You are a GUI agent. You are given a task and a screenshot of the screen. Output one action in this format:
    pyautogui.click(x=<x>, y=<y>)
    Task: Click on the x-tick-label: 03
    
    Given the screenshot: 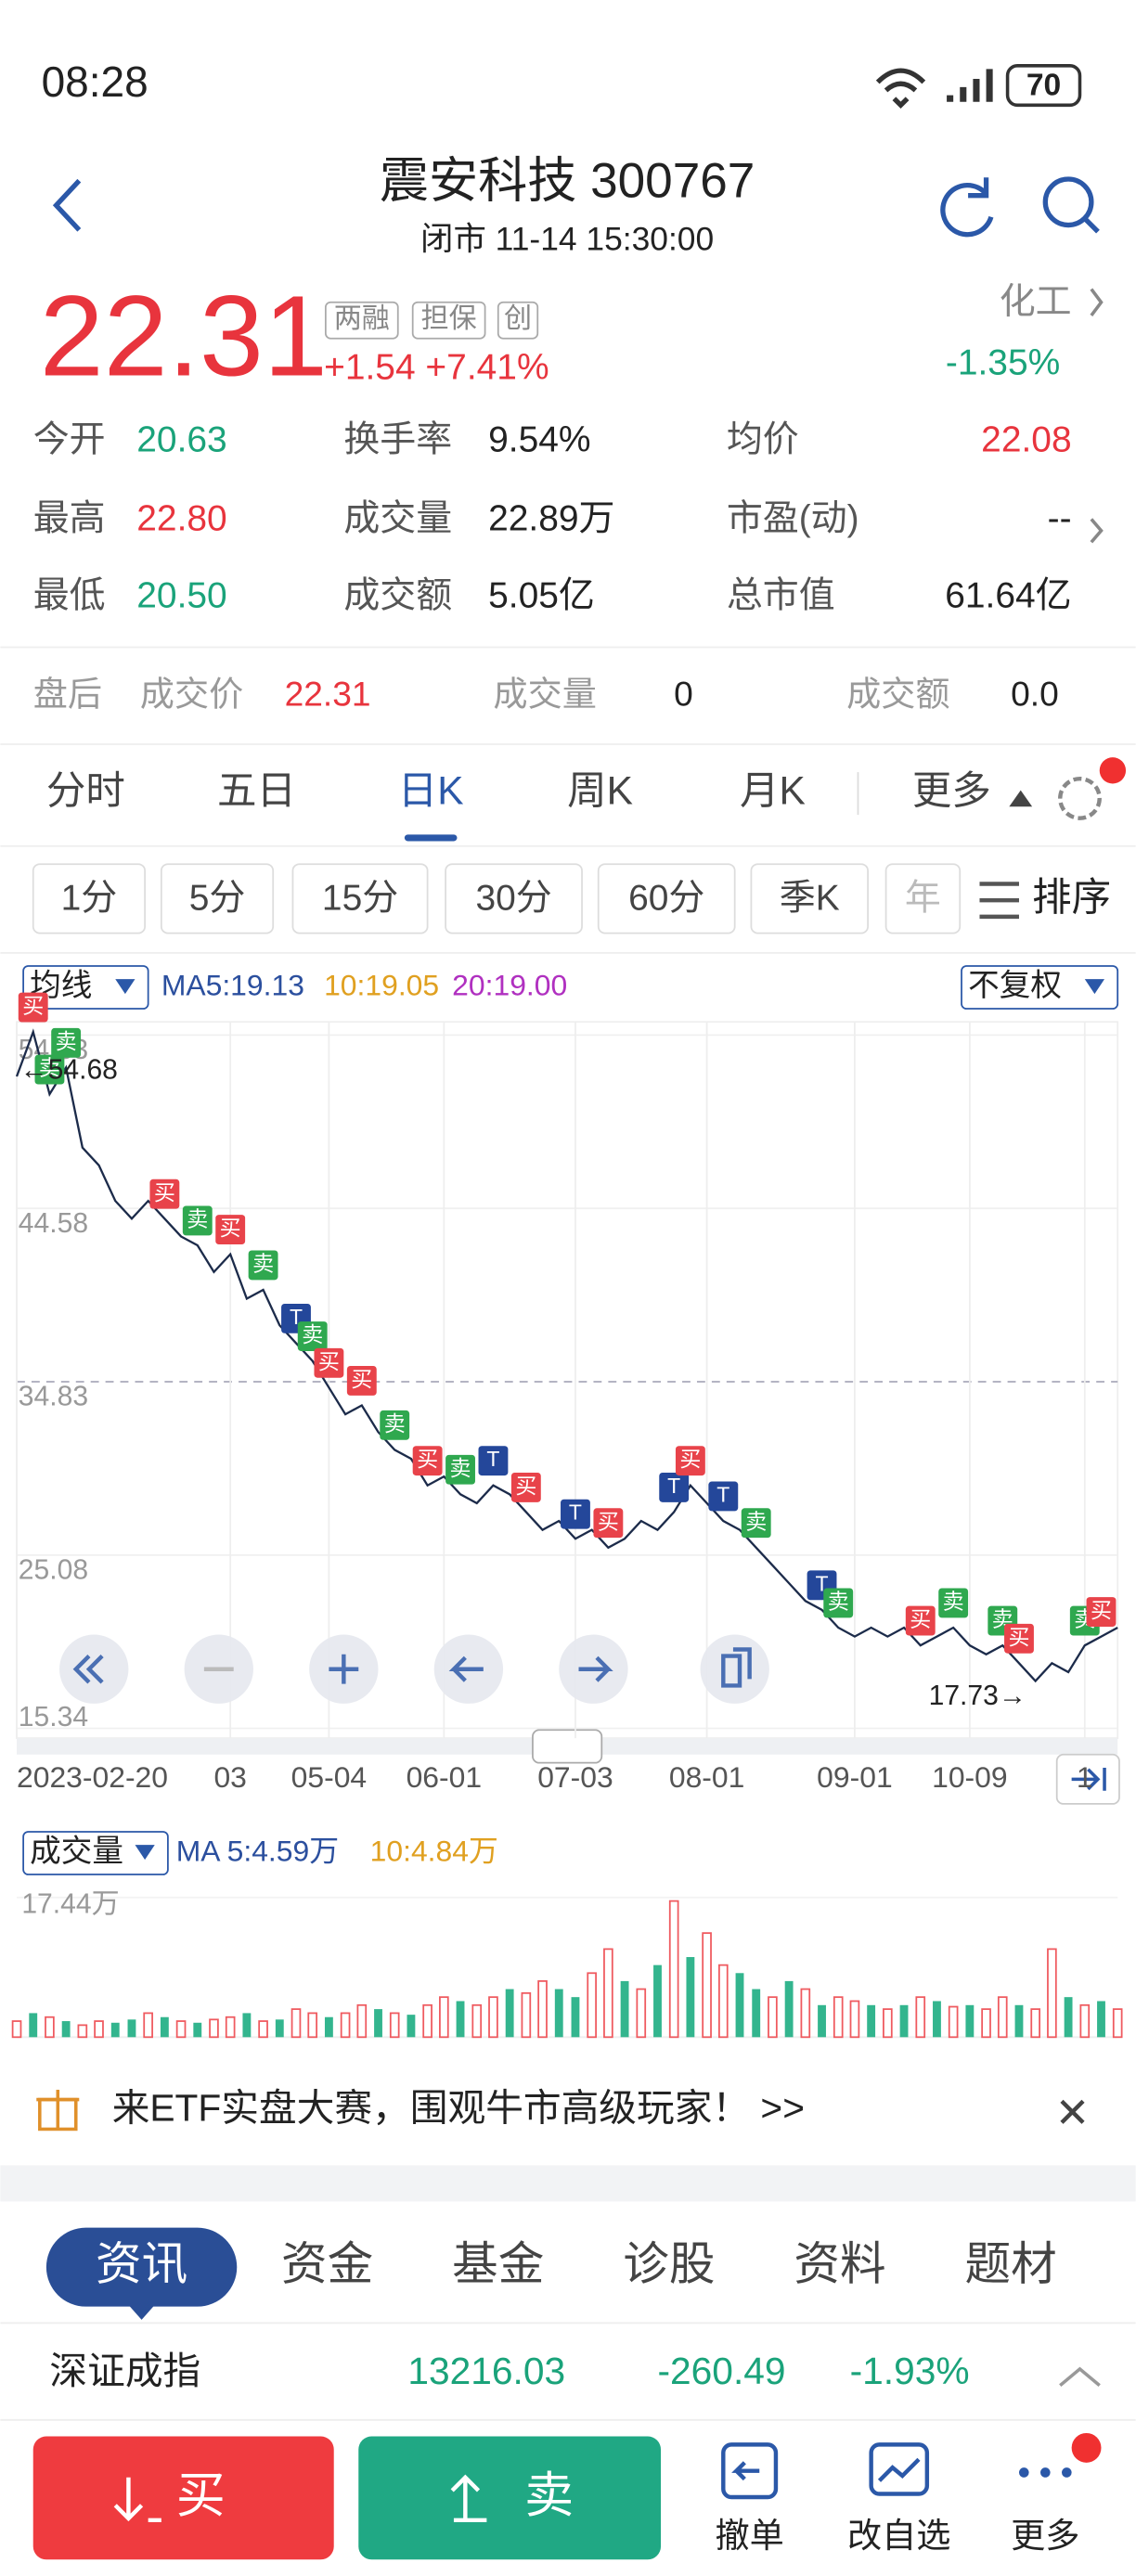 What is the action you would take?
    pyautogui.click(x=229, y=1777)
    